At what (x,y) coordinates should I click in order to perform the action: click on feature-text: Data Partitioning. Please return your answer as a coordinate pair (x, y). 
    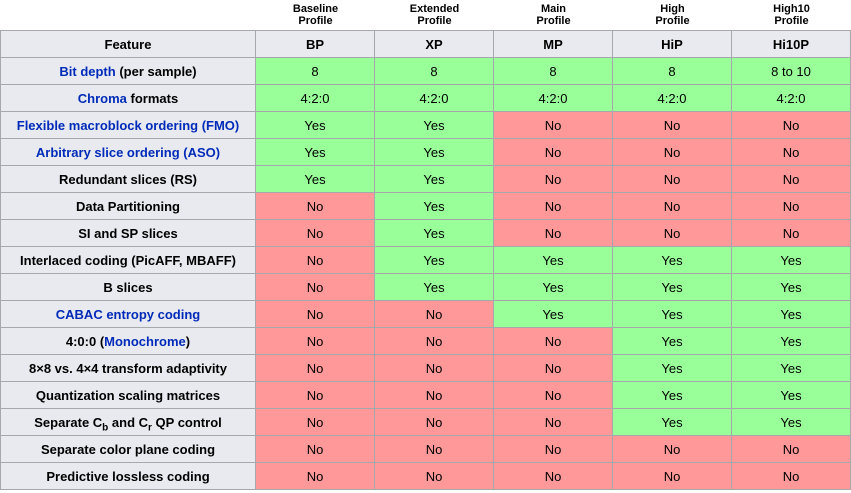
    Looking at the image, I should click on (127, 206).